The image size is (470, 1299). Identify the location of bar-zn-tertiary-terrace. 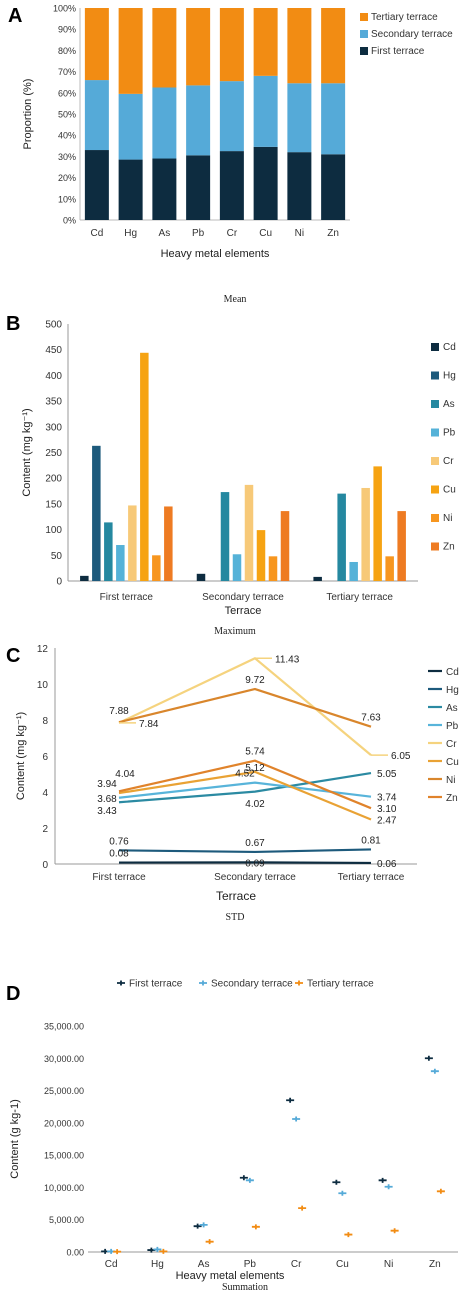
(401, 546).